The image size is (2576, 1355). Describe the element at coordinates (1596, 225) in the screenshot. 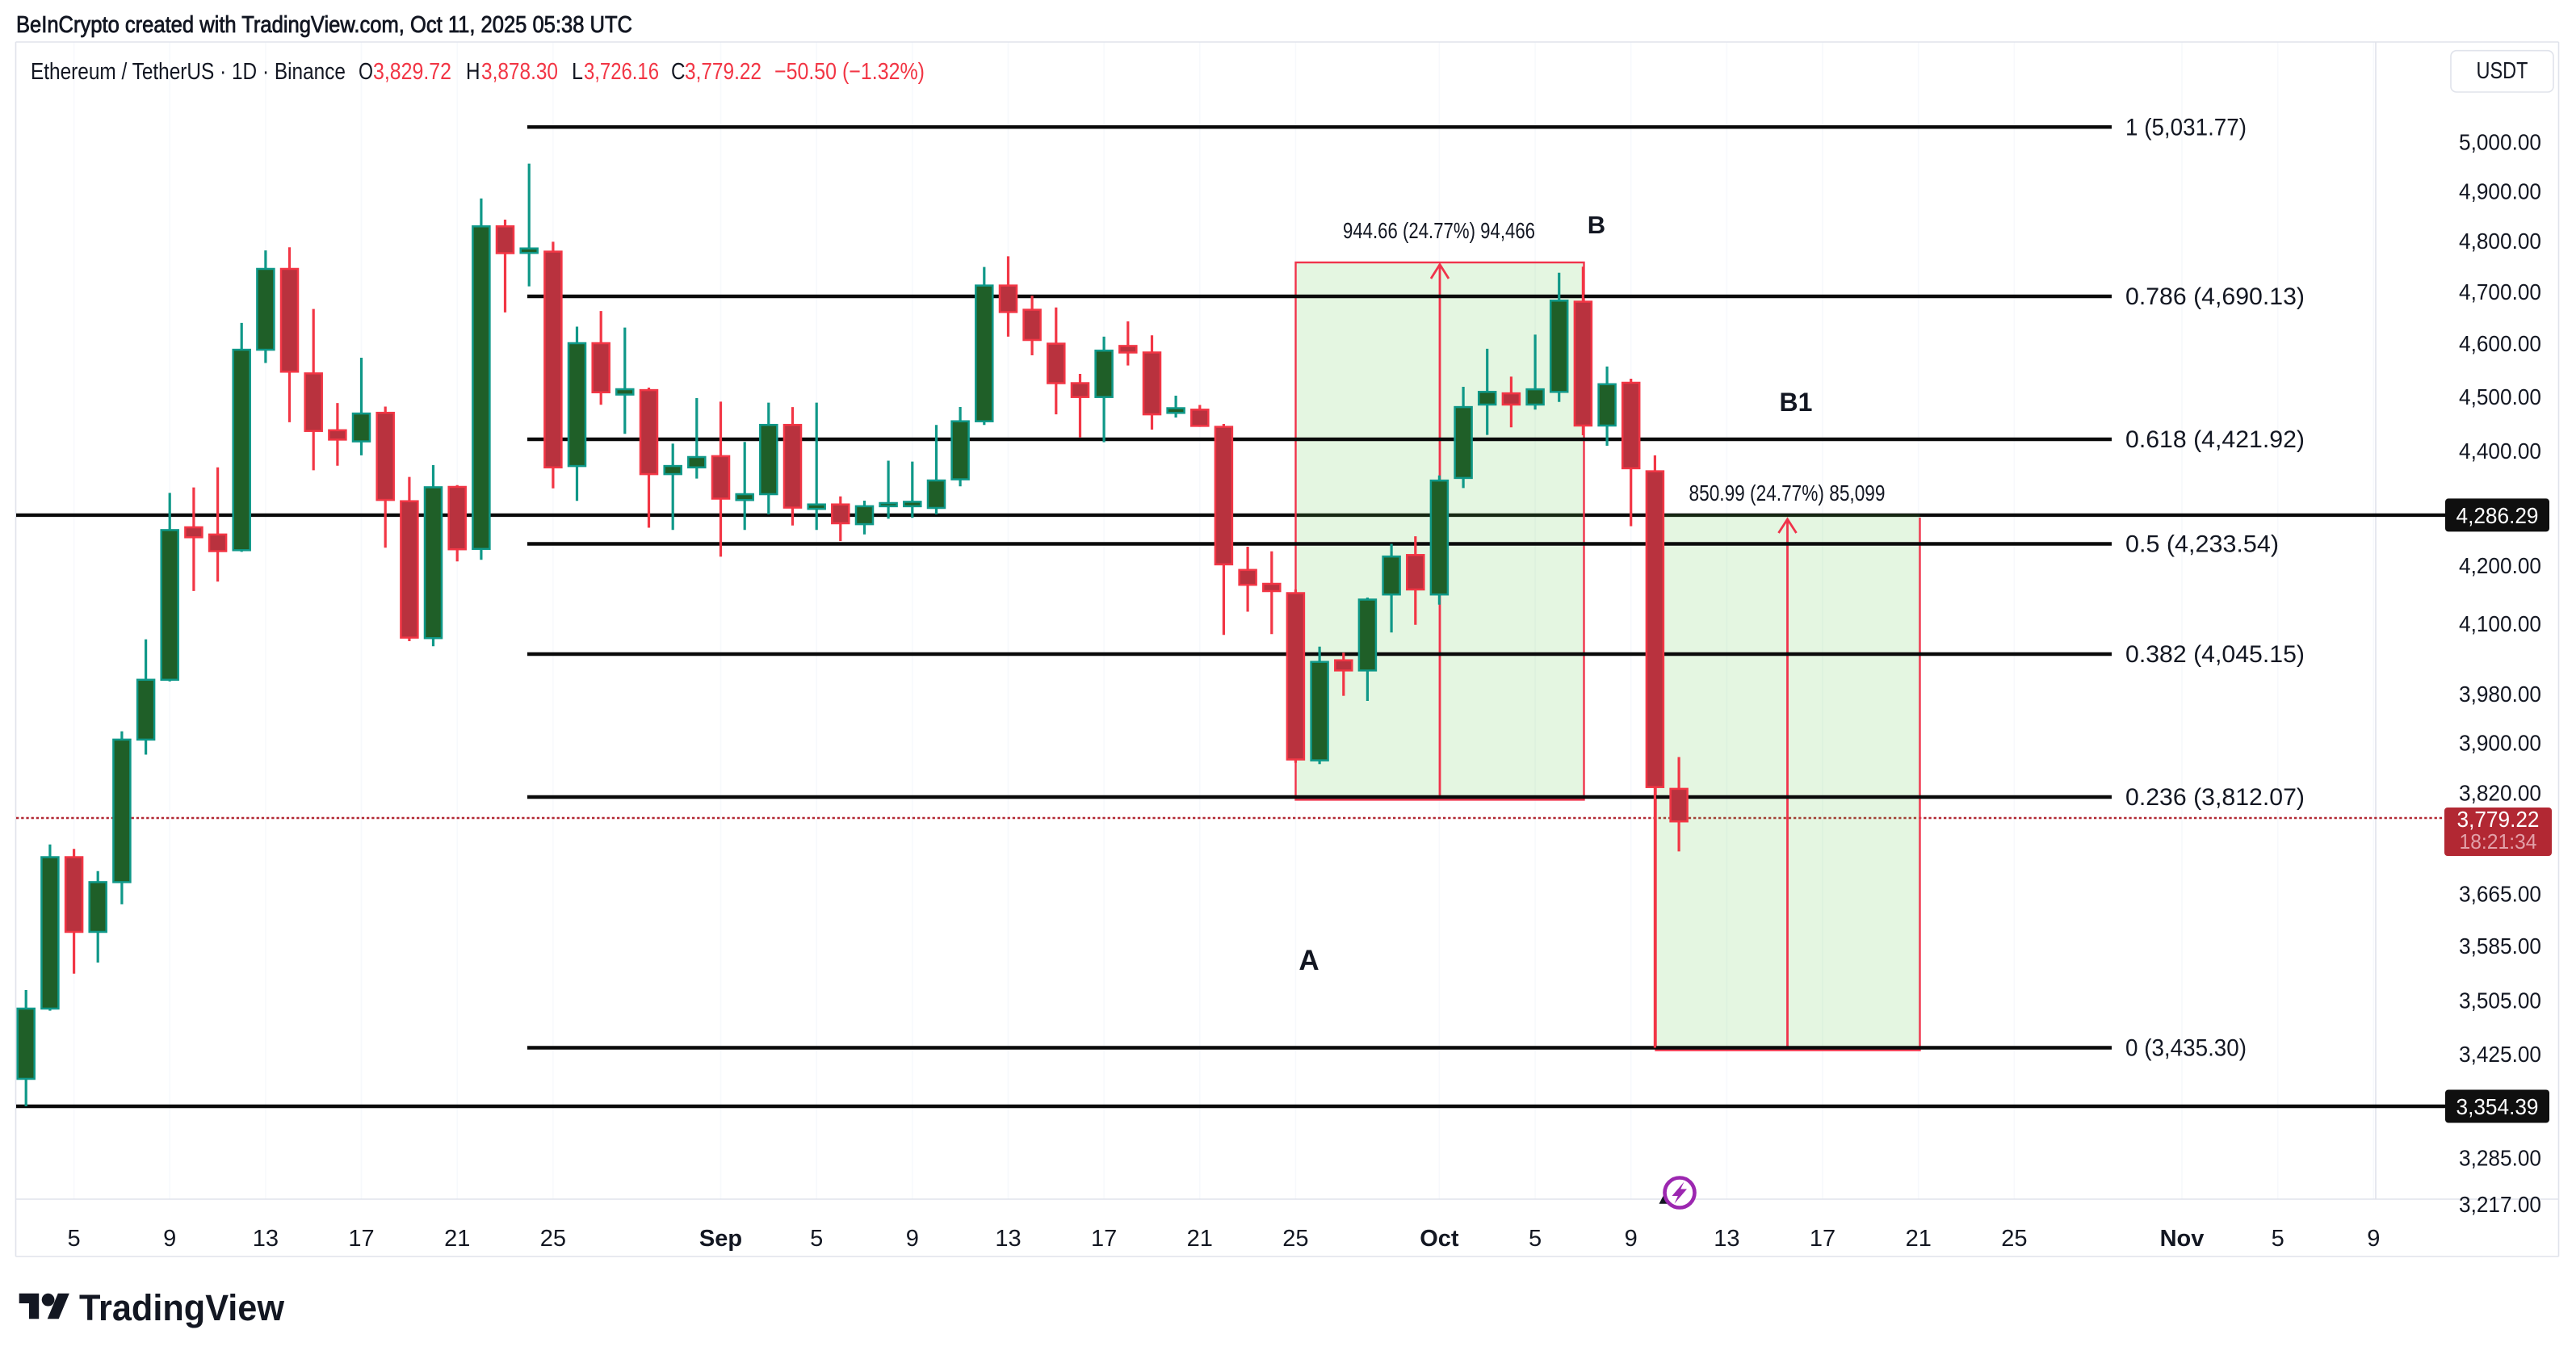

I see `svg-text: B` at that location.